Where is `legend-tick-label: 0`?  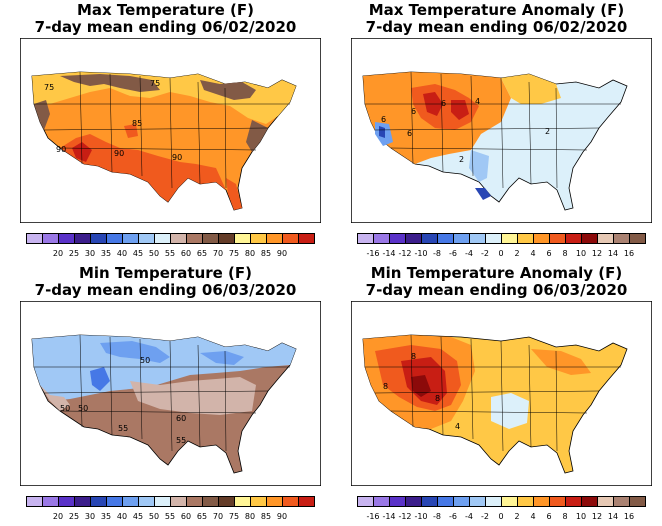
legend-tick-label: 0 is located at coordinates (501, 253).